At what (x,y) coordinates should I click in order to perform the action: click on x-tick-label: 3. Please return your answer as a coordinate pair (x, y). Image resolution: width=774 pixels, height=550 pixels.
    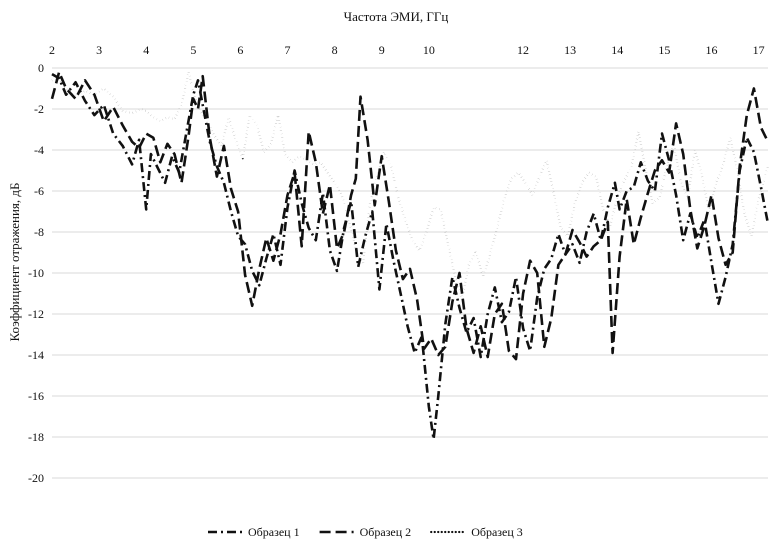
    Looking at the image, I should click on (99, 50).